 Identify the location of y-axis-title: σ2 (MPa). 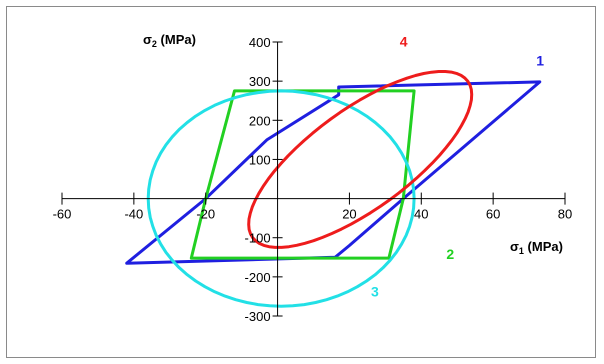
(169, 40).